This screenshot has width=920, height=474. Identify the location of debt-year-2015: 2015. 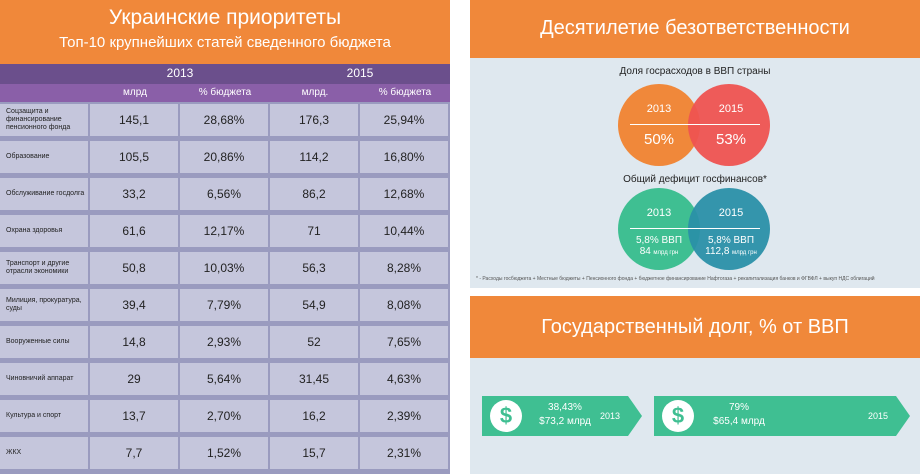
(878, 416).